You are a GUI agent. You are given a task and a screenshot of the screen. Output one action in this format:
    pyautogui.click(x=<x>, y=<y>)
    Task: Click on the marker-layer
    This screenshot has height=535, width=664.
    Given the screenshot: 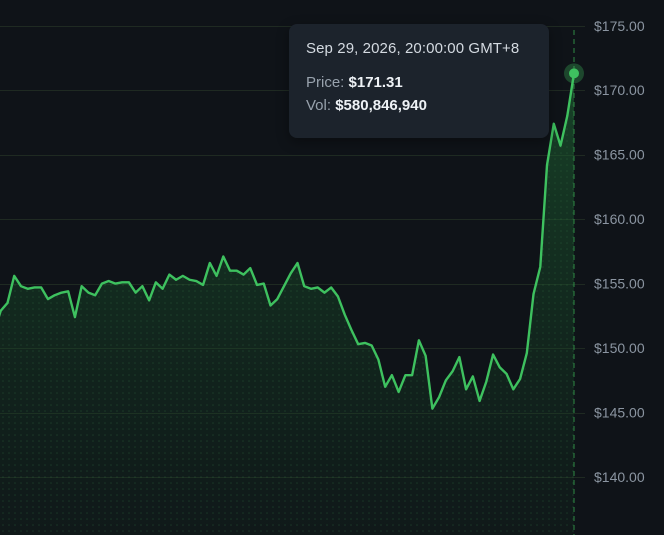 What is the action you would take?
    pyautogui.click(x=574, y=73)
    